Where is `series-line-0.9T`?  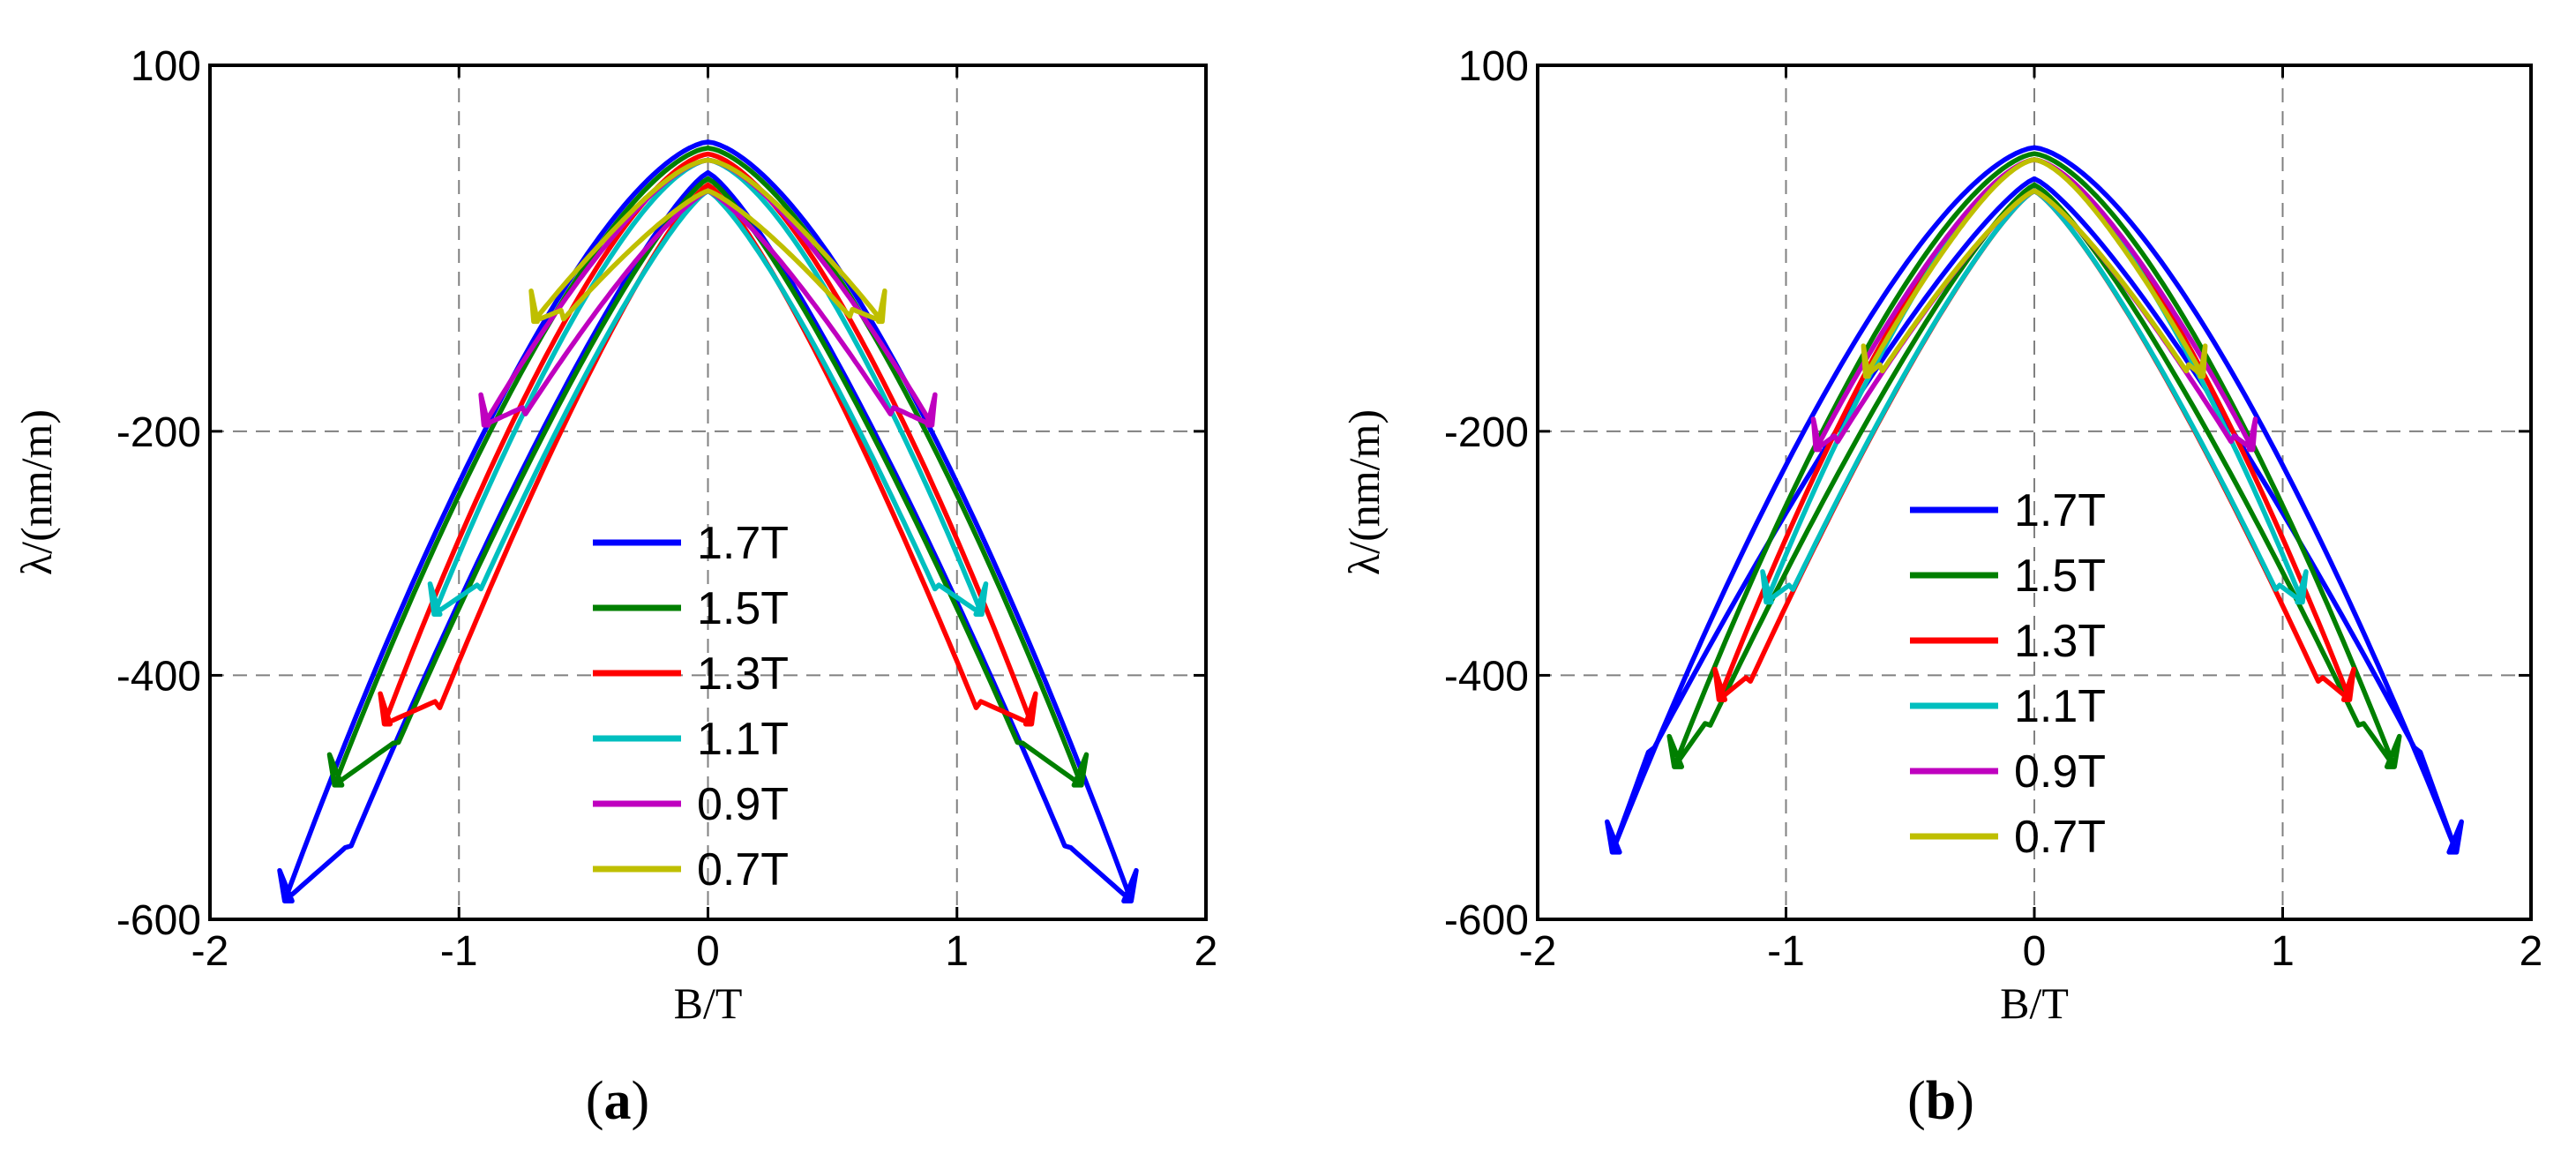
series-line-0.9T is located at coordinates (708, 292).